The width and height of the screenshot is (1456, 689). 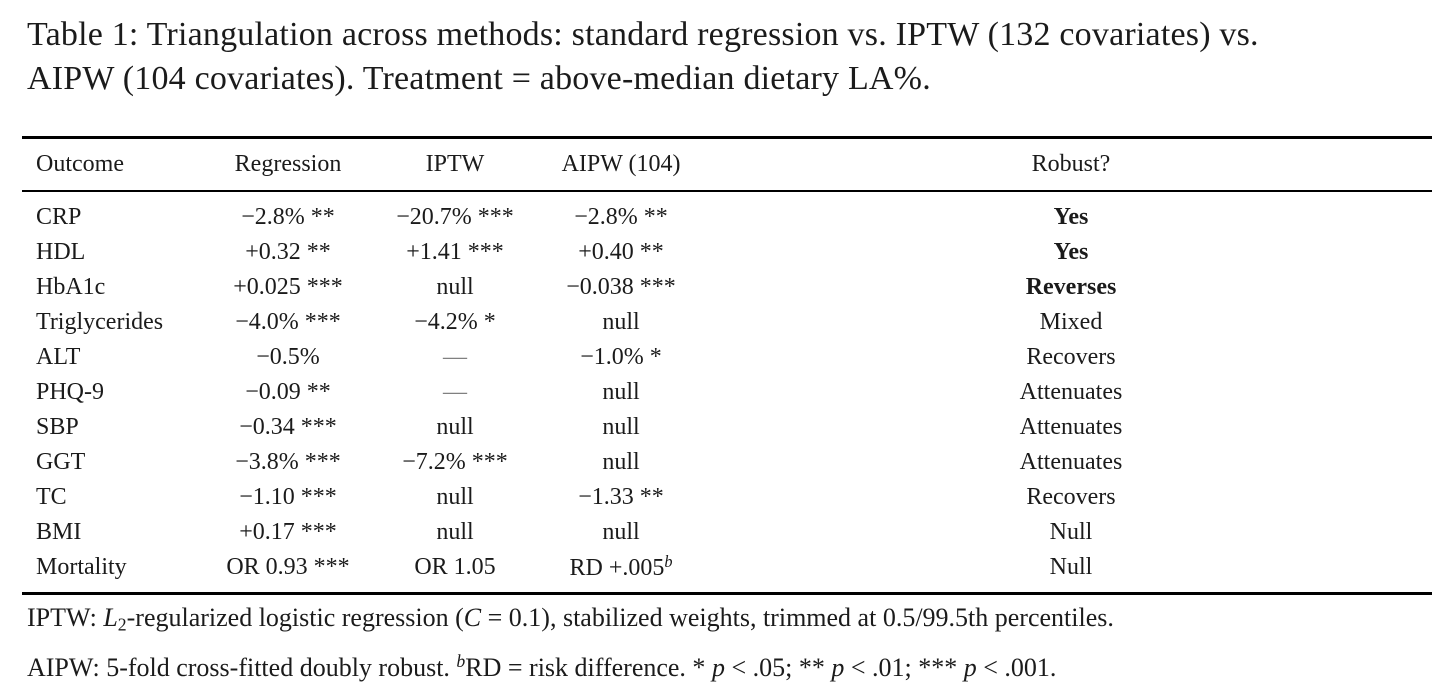 I want to click on cell-regression: −0.5%, so click(x=288, y=357).